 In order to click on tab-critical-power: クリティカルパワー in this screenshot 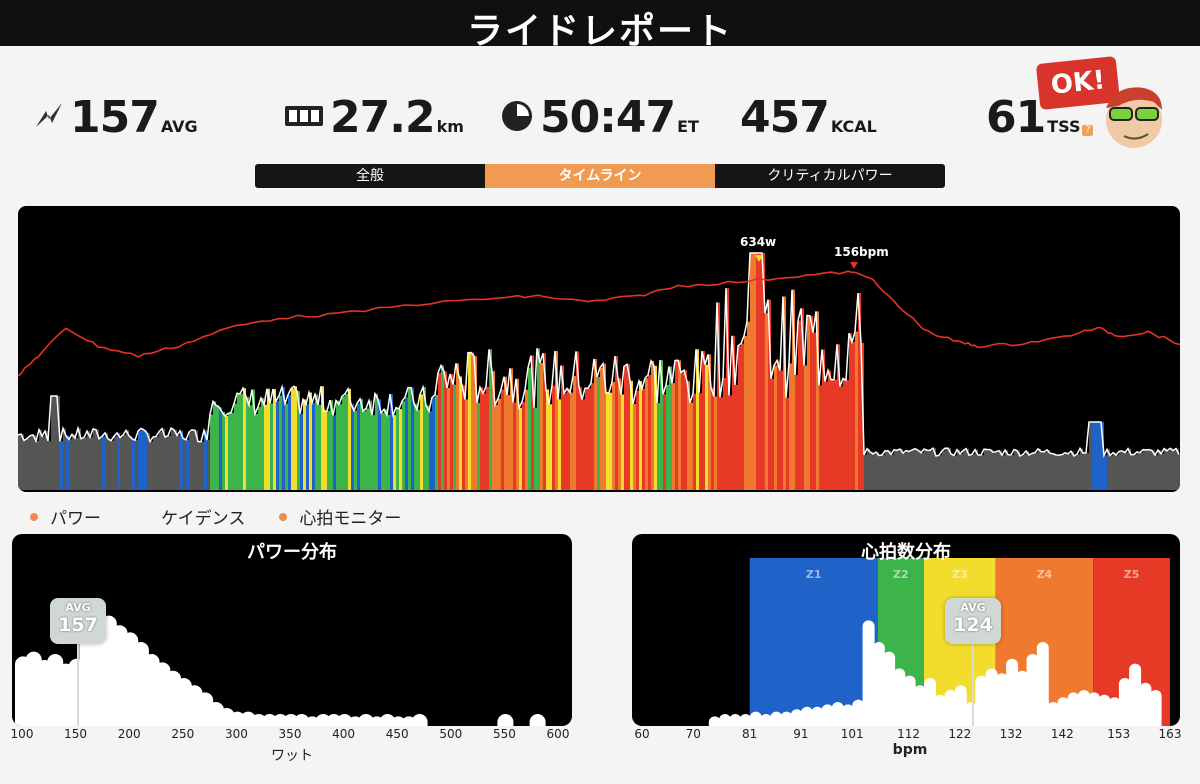, I will do `click(830, 176)`.